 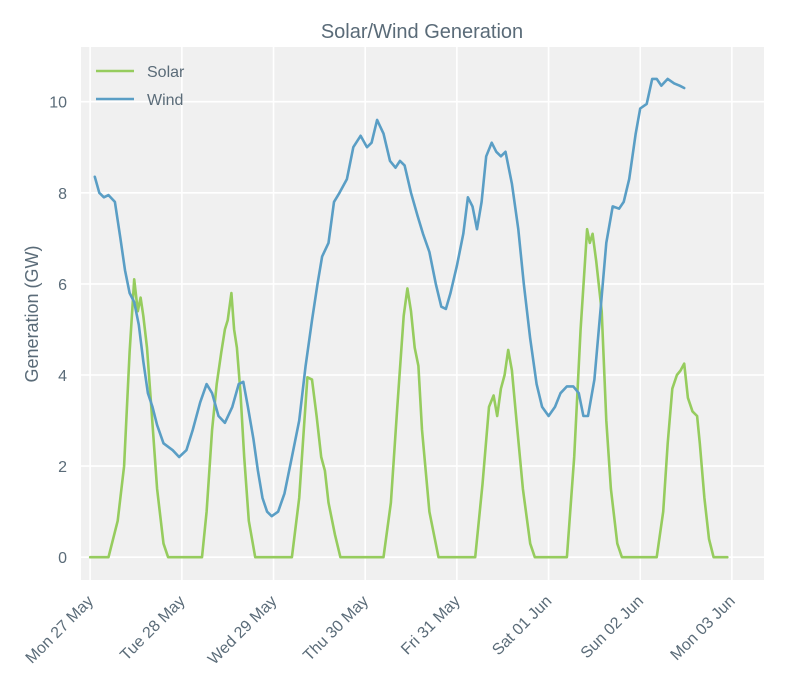 What do you see at coordinates (165, 100) in the screenshot?
I see `legend-label-wind: Wind` at bounding box center [165, 100].